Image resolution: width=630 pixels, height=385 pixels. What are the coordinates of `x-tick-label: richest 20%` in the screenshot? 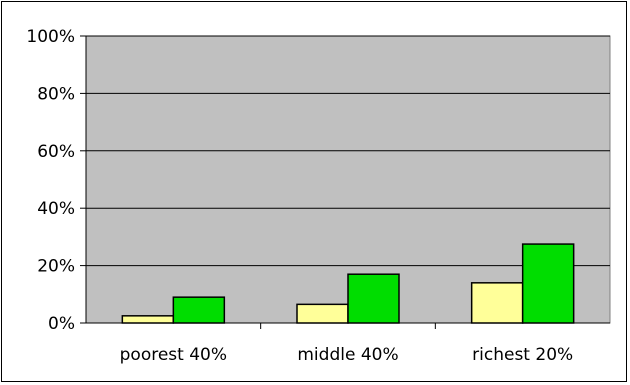 It's located at (522, 355).